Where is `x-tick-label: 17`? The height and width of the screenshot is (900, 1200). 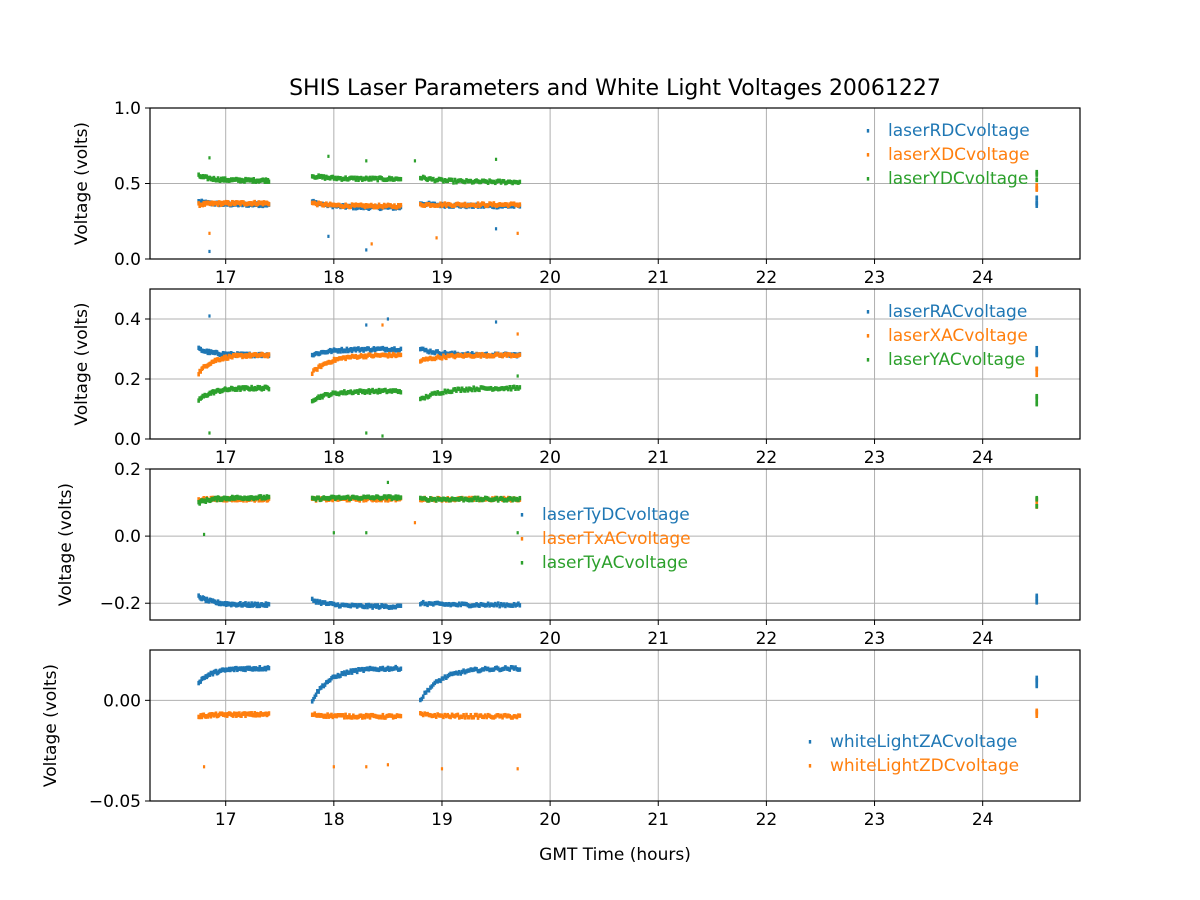
x-tick-label: 17 is located at coordinates (226, 639).